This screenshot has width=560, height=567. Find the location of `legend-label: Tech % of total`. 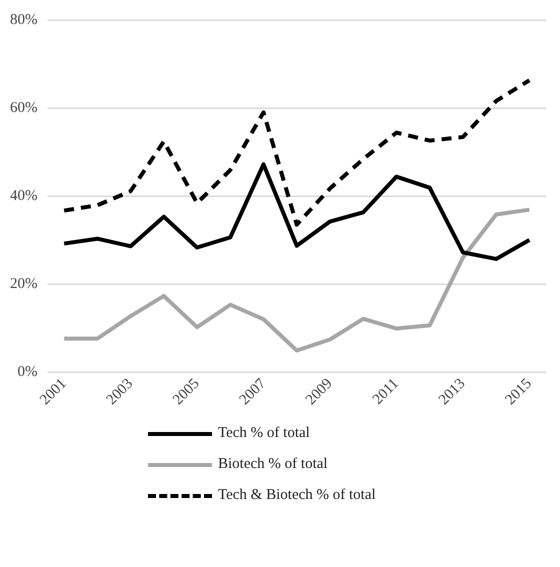

legend-label: Tech % of total is located at coordinates (264, 433).